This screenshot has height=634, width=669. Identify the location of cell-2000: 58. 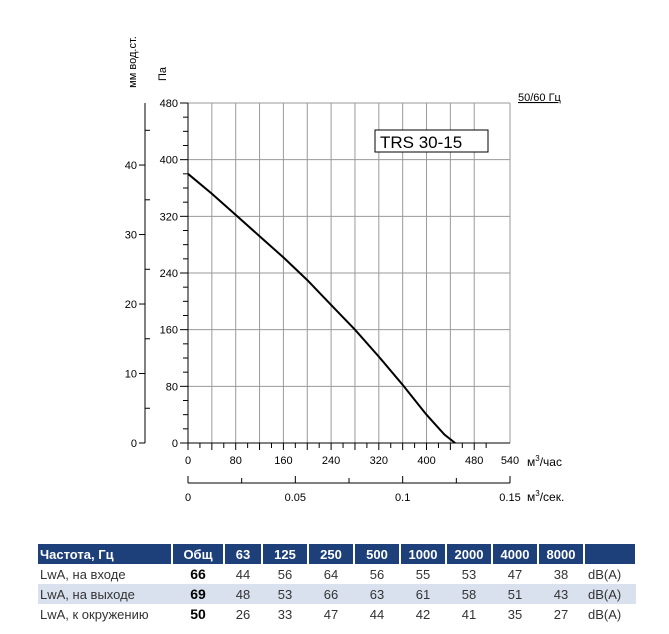
(469, 594).